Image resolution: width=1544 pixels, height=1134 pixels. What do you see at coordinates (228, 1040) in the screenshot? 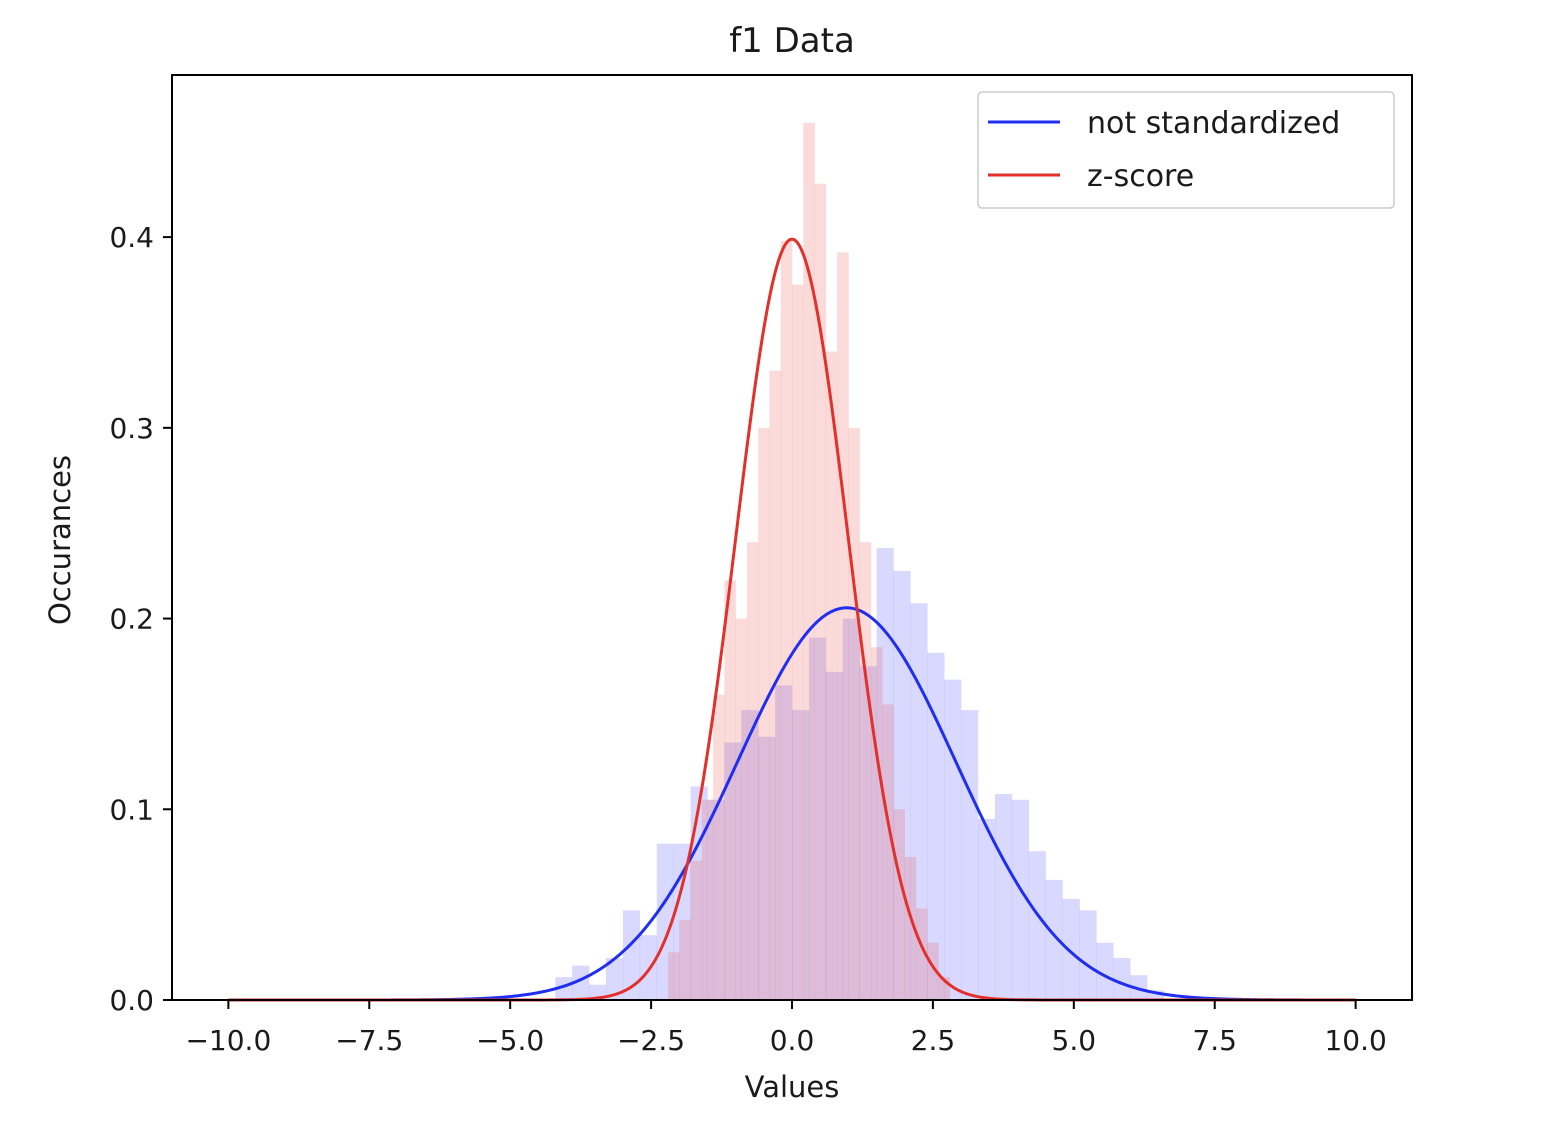
I see `x-tick-label: −10.0` at bounding box center [228, 1040].